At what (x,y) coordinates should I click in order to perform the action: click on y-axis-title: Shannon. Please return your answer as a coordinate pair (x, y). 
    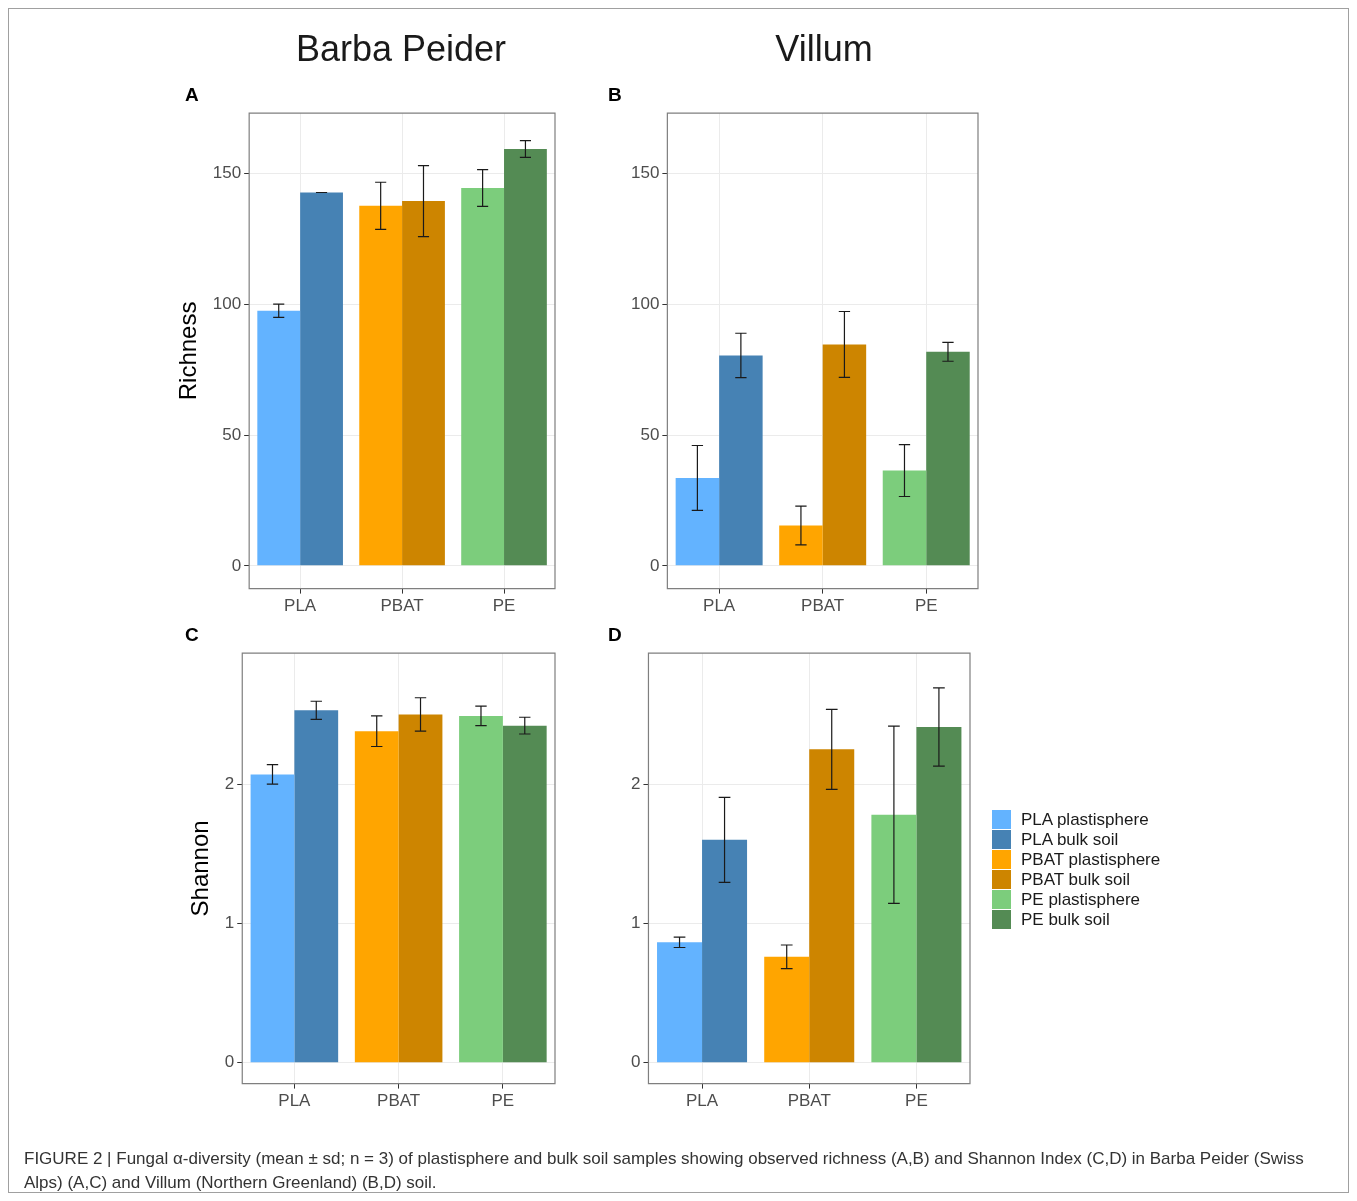
    Looking at the image, I should click on (200, 868).